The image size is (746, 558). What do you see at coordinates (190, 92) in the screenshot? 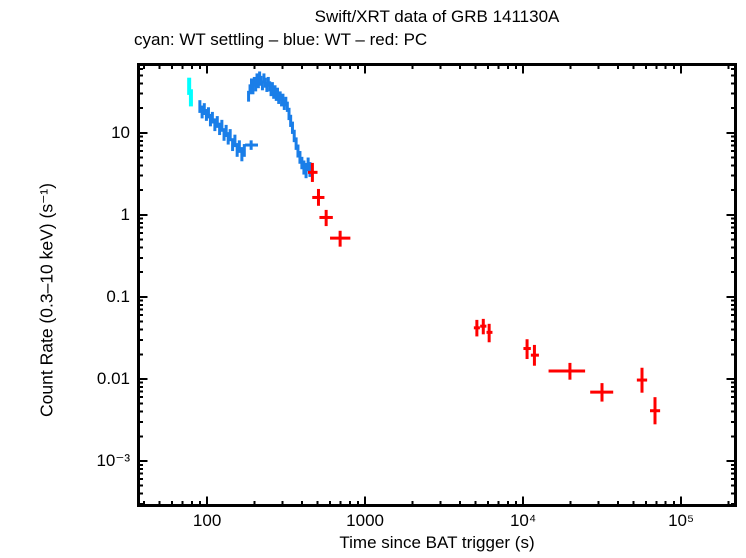
I see `wt-settling-series` at bounding box center [190, 92].